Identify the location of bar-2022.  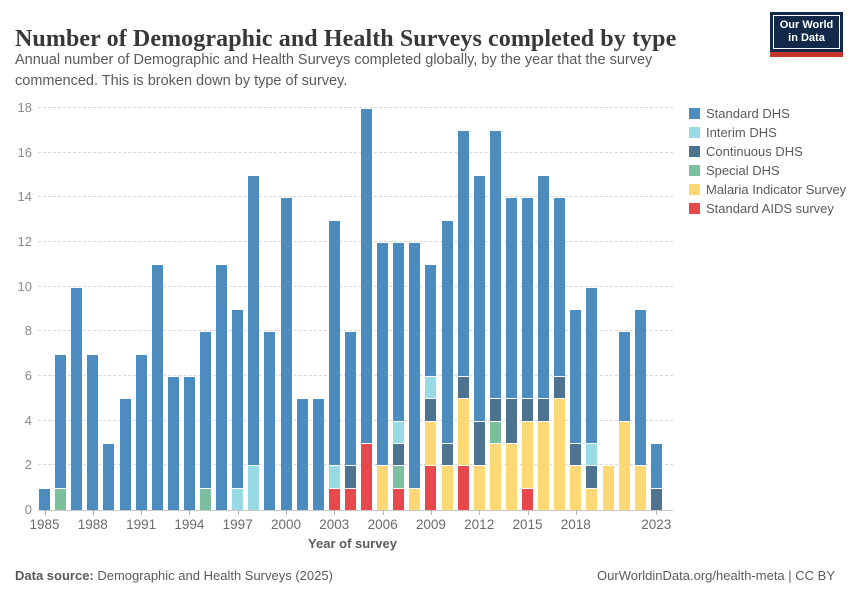
(640, 410).